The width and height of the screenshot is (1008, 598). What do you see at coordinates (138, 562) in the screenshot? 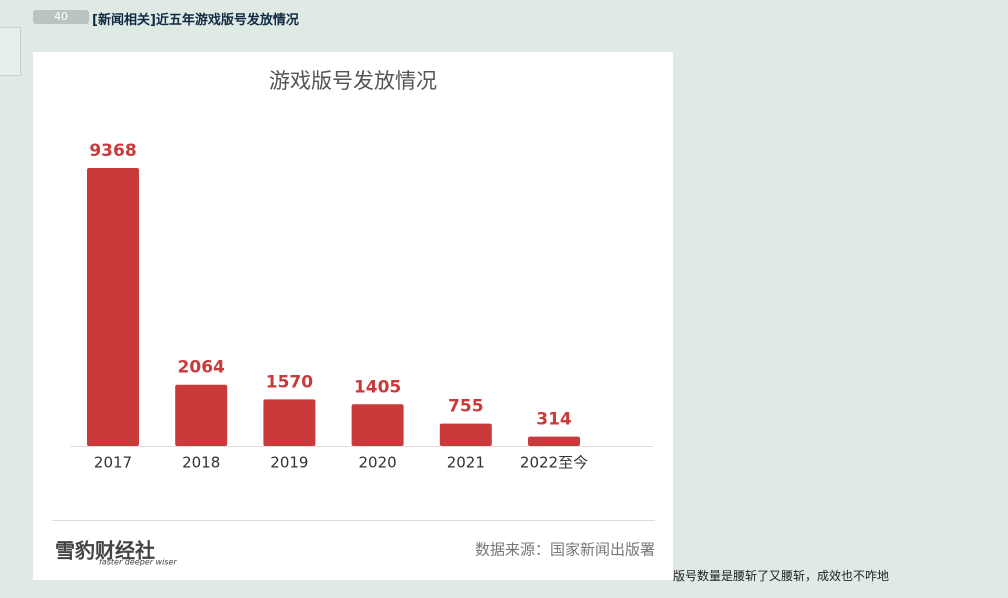
I see `brand-slogan: faster deeper wiser` at bounding box center [138, 562].